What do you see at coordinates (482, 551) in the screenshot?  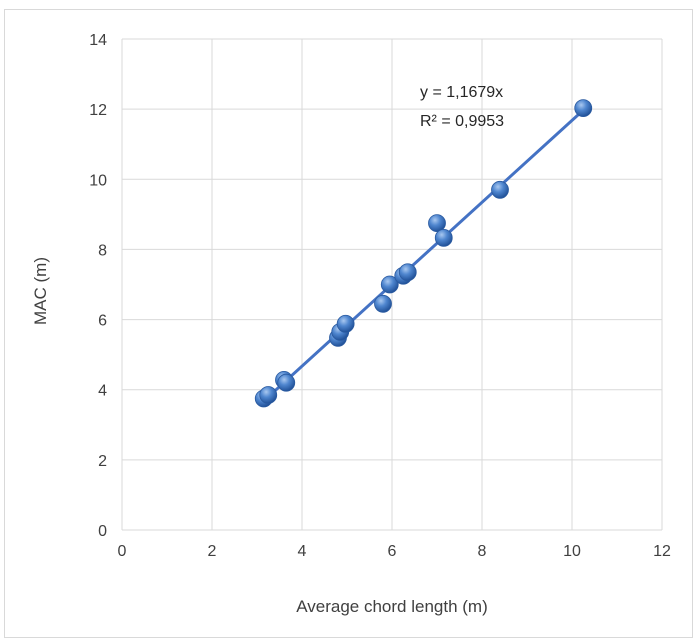 I see `x-tick-label: 8` at bounding box center [482, 551].